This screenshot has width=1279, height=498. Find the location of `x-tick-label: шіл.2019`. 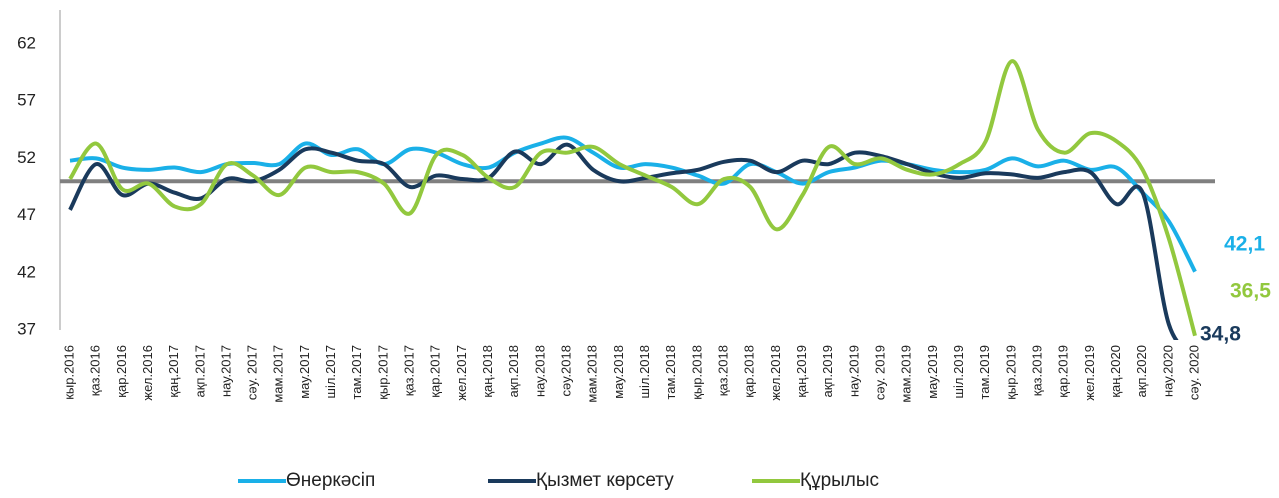

x-tick-label: шіл.2019 is located at coordinates (958, 371).